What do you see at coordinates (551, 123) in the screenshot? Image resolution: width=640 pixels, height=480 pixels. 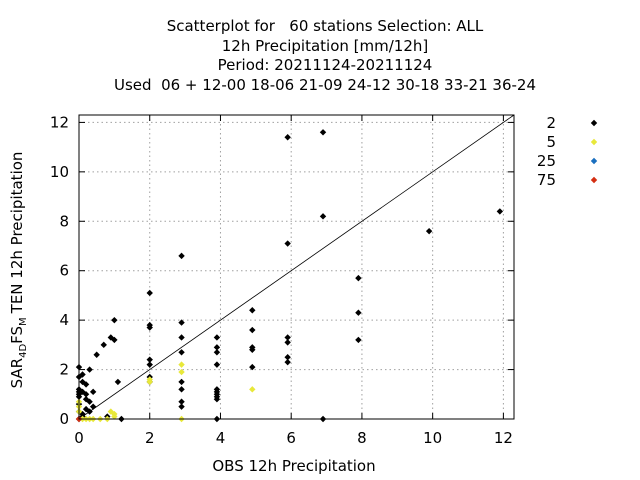 I see `legend-label-2: 2` at bounding box center [551, 123].